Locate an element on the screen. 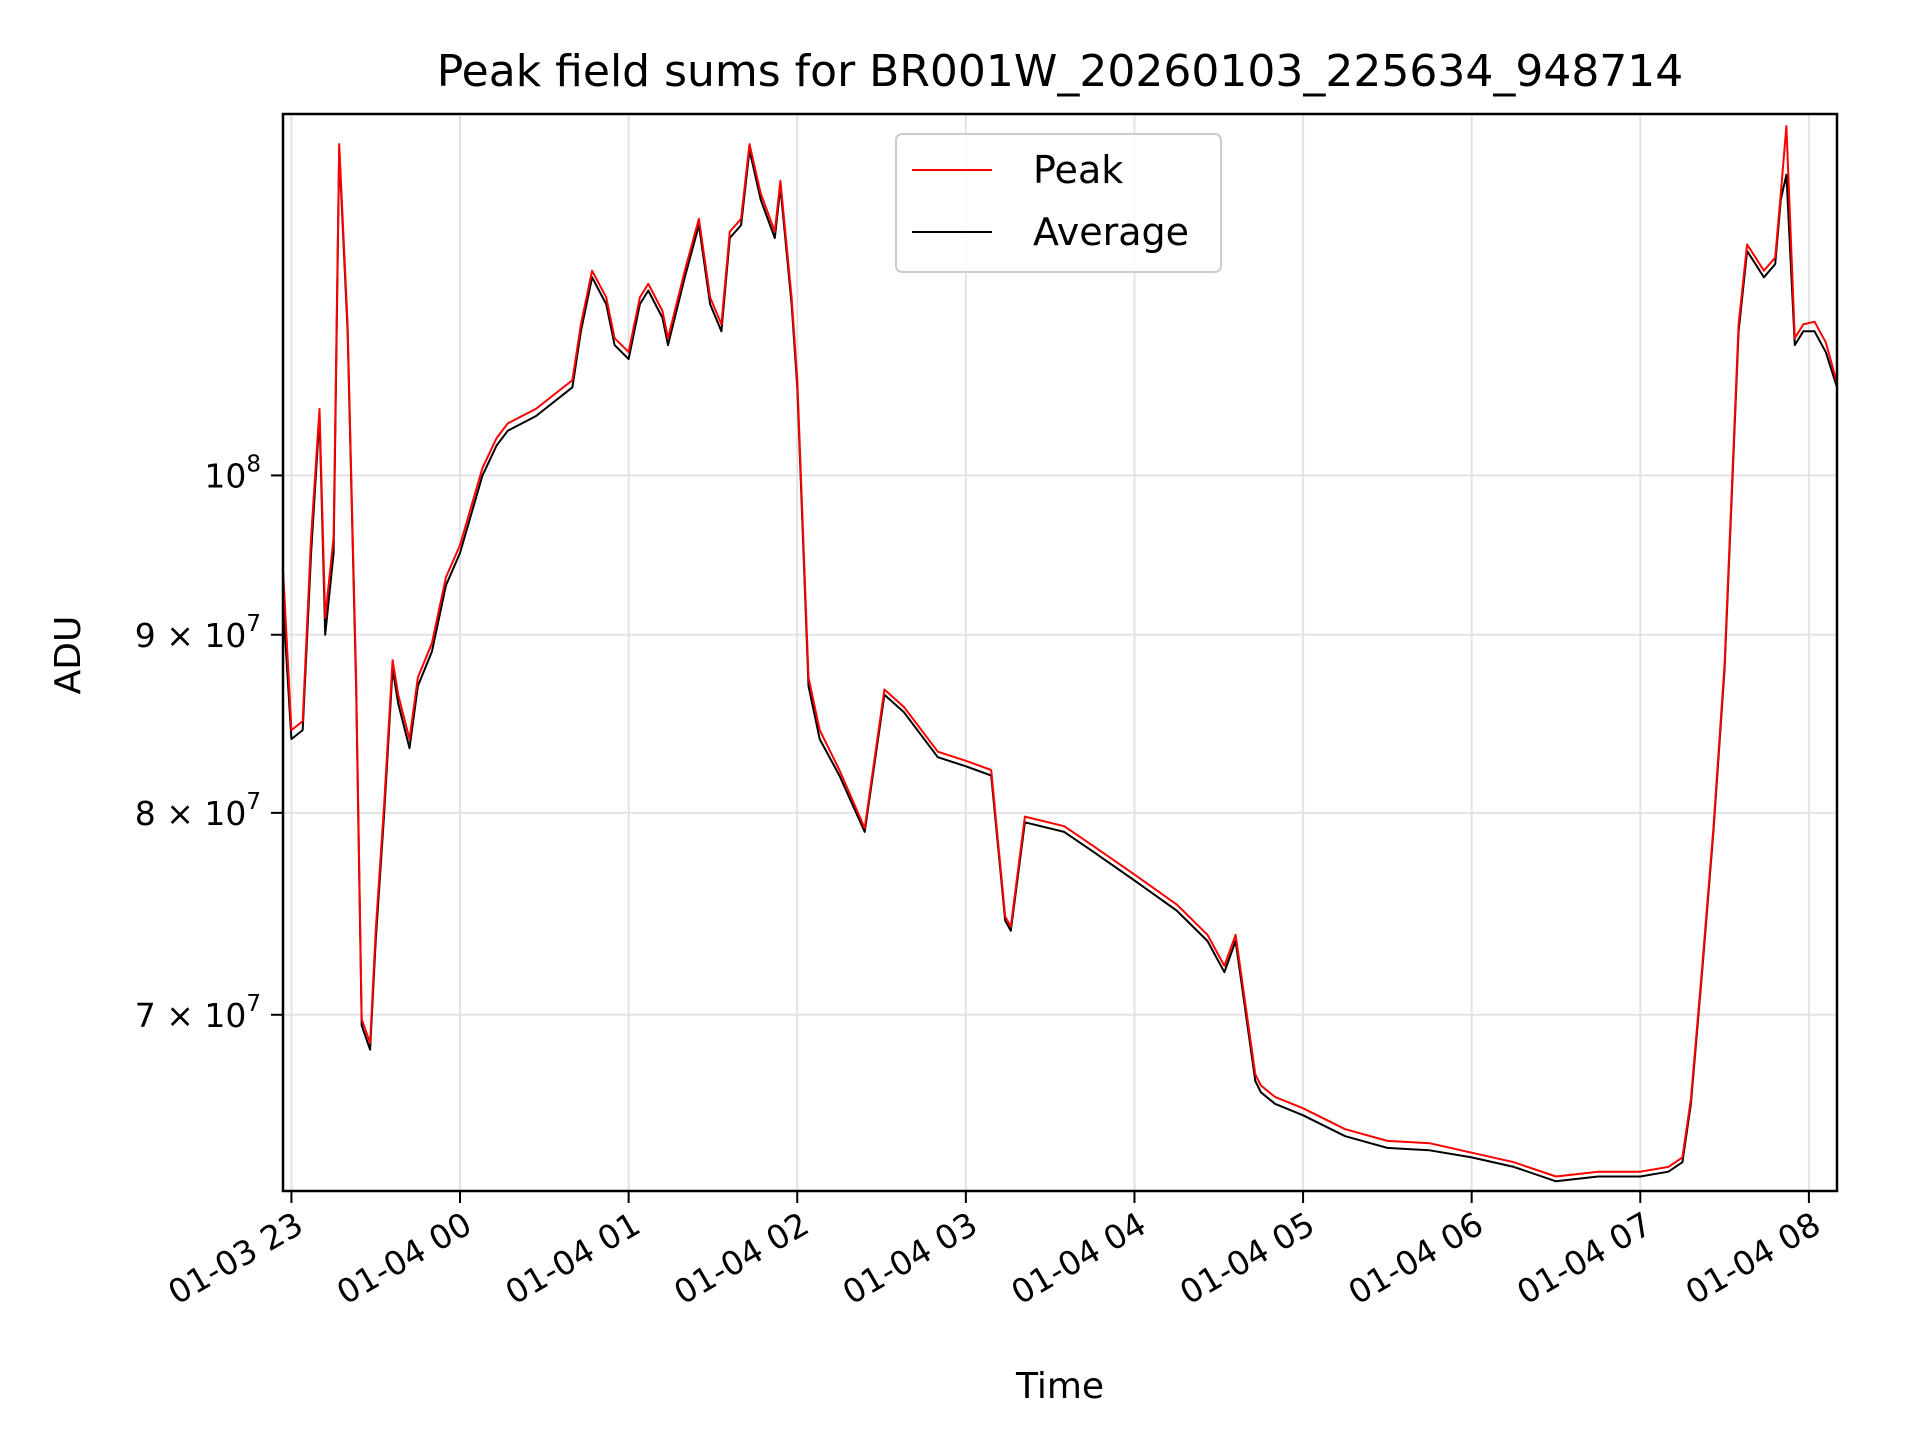  x-tick-label: 01-04 03 is located at coordinates (910, 1258).